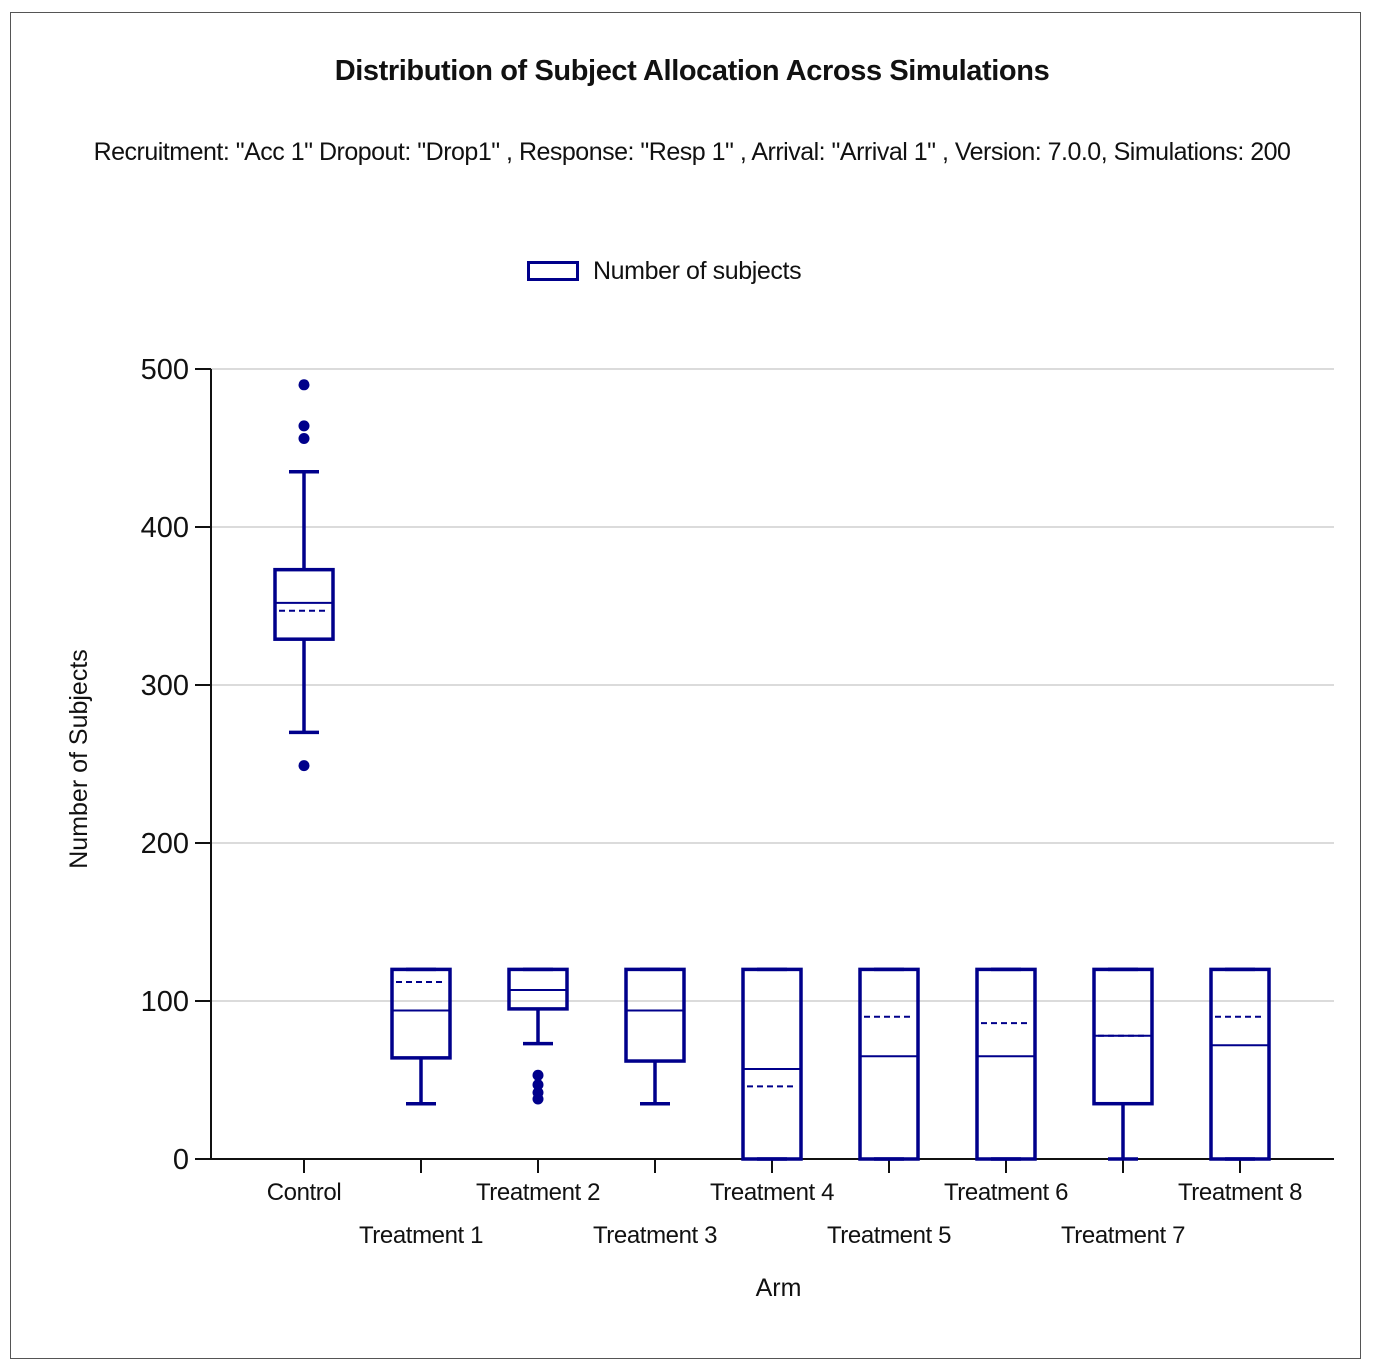  I want to click on x-tick-label-2: Treatment 2, so click(538, 1192).